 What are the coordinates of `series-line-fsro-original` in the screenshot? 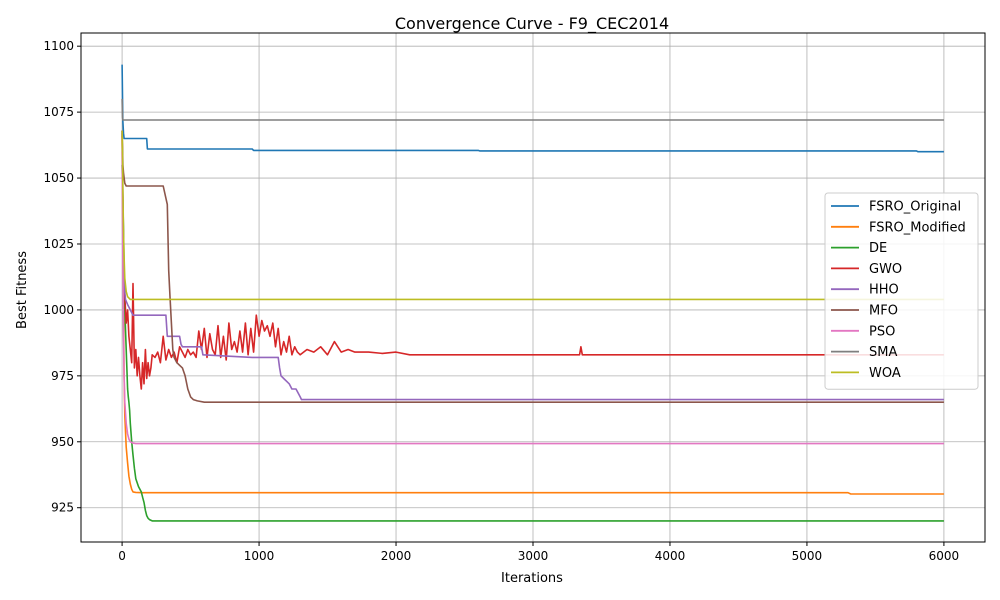 It's located at (532, 108).